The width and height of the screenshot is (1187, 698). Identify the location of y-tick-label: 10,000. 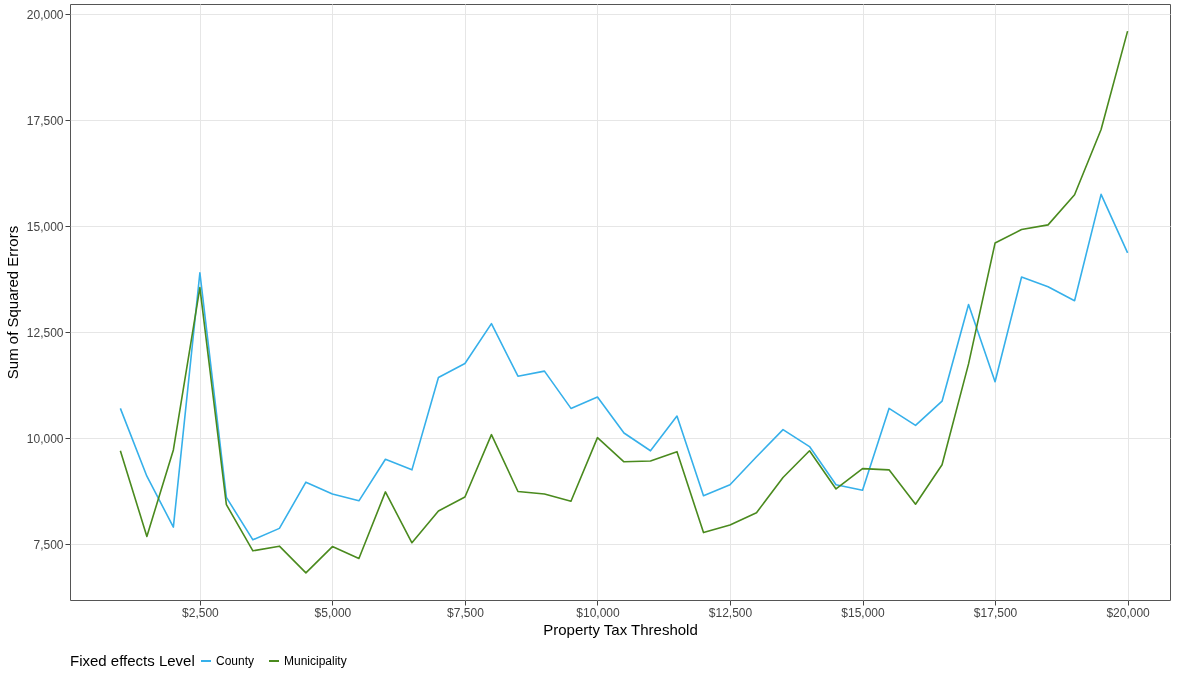
(45, 438).